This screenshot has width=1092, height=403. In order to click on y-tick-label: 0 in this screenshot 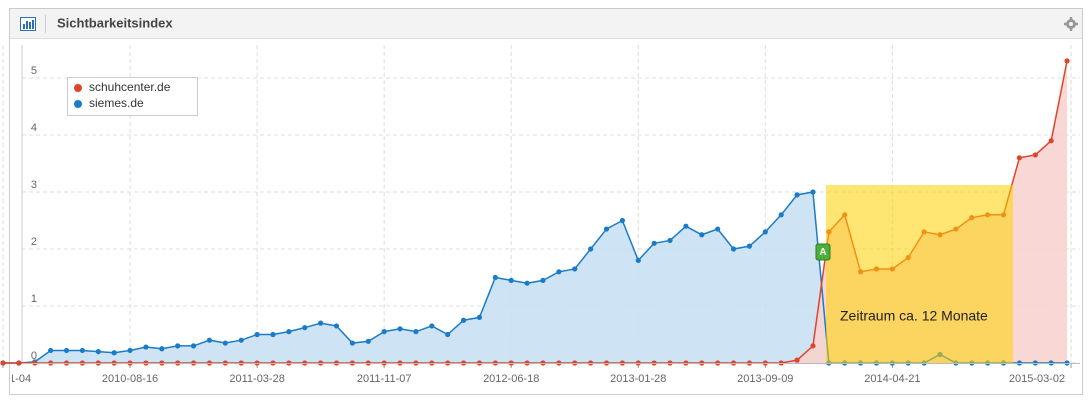, I will do `click(34, 356)`.